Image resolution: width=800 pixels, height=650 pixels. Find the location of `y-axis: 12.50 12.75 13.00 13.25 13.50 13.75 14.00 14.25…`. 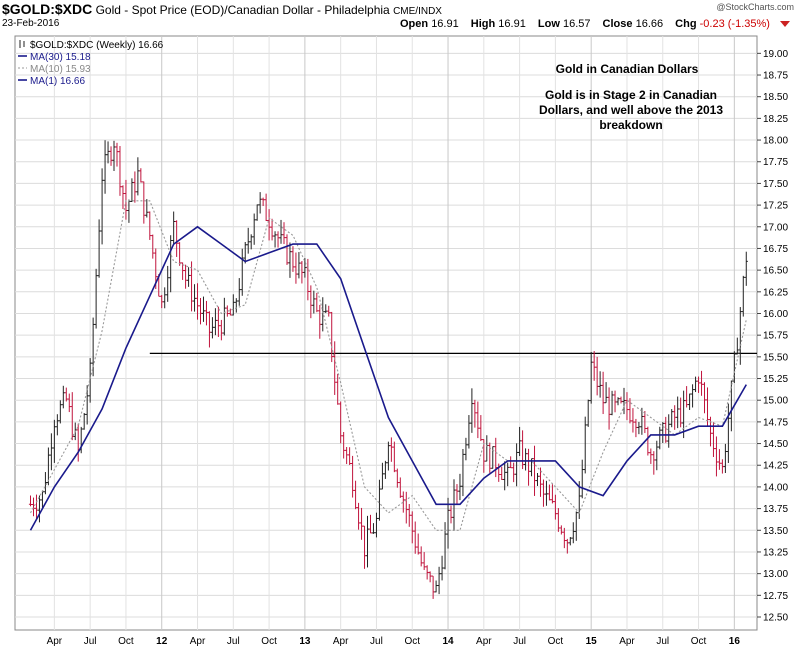

y-axis: 12.50 12.75 13.00 13.25 13.50 13.75 14.00 14.25… is located at coordinates (772, 336).